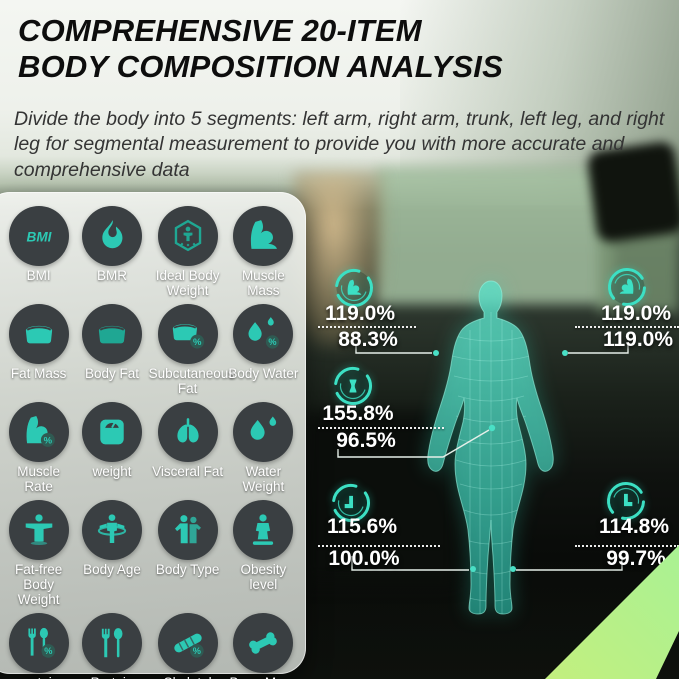 Image resolution: width=679 pixels, height=679 pixels. What do you see at coordinates (39, 584) in the screenshot?
I see `metric-label: Fat-free Body Weight` at bounding box center [39, 584].